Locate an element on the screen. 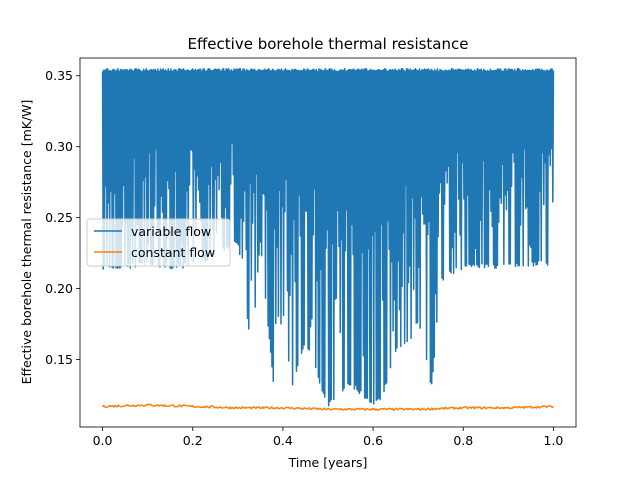 Image resolution: width=640 pixels, height=480 pixels. chart-title: Effective borehole thermal resistance is located at coordinates (327, 44).